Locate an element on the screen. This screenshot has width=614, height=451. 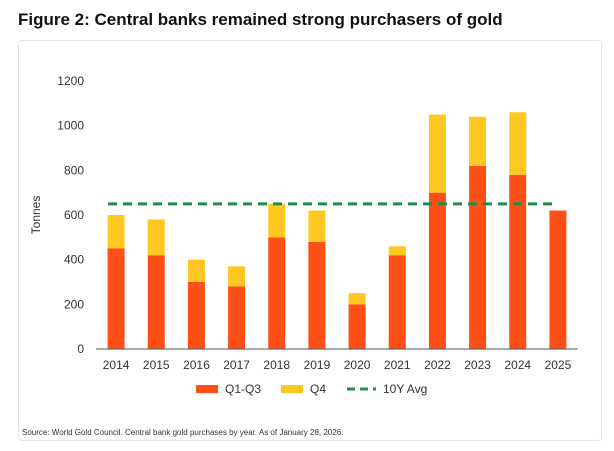
bar-q1-q3-2014 is located at coordinates (116, 298).